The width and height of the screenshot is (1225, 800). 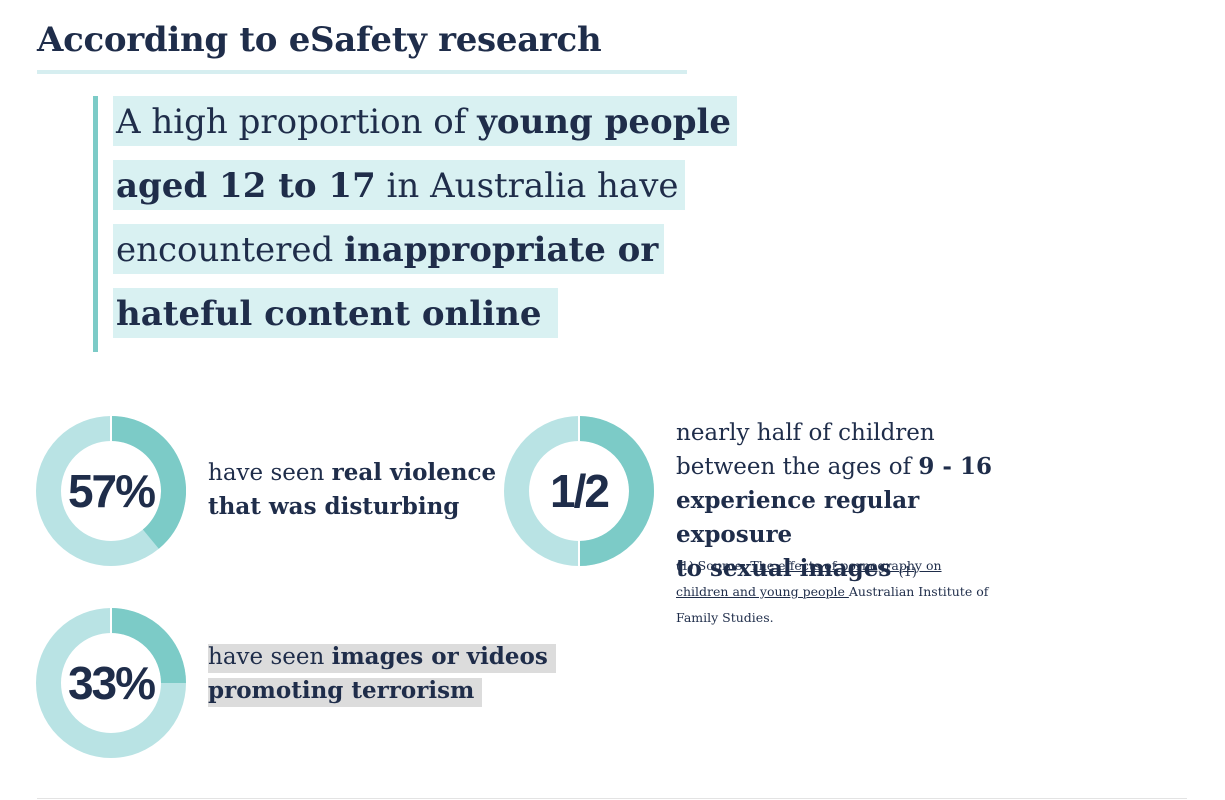 I want to click on stat-donut-terrorism: 33%, so click(x=111, y=683).